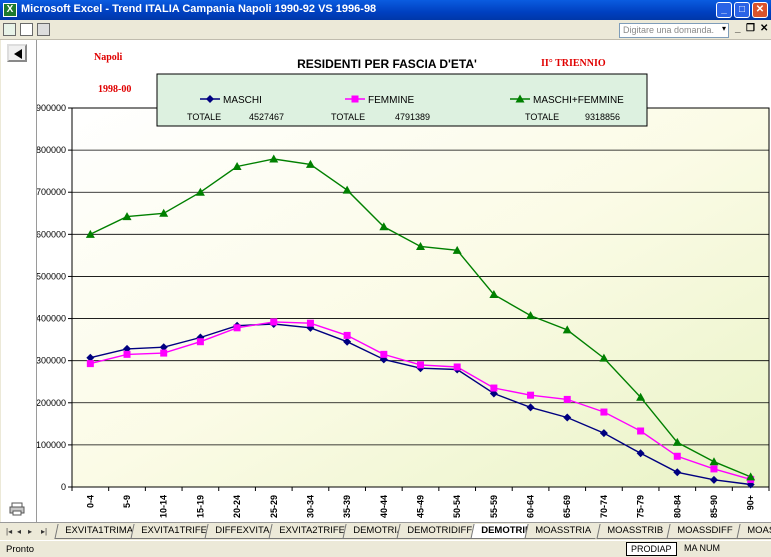 The height and width of the screenshot is (557, 771). What do you see at coordinates (531, 506) in the screenshot?
I see `x-tick-label: 60-64` at bounding box center [531, 506].